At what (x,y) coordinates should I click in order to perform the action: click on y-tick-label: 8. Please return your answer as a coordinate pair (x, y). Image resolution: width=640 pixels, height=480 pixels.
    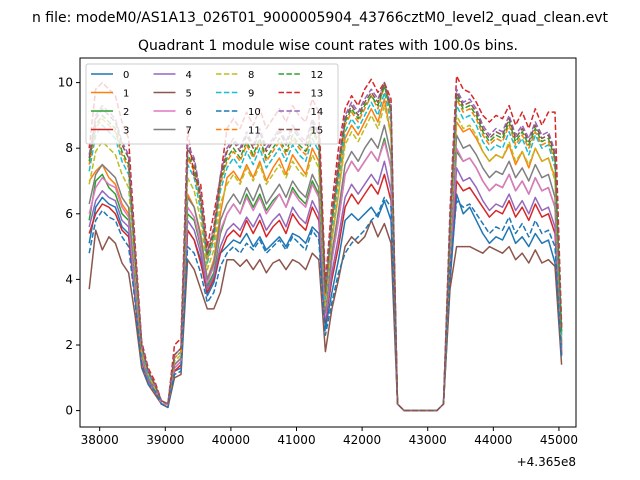
    Looking at the image, I should click on (69, 148).